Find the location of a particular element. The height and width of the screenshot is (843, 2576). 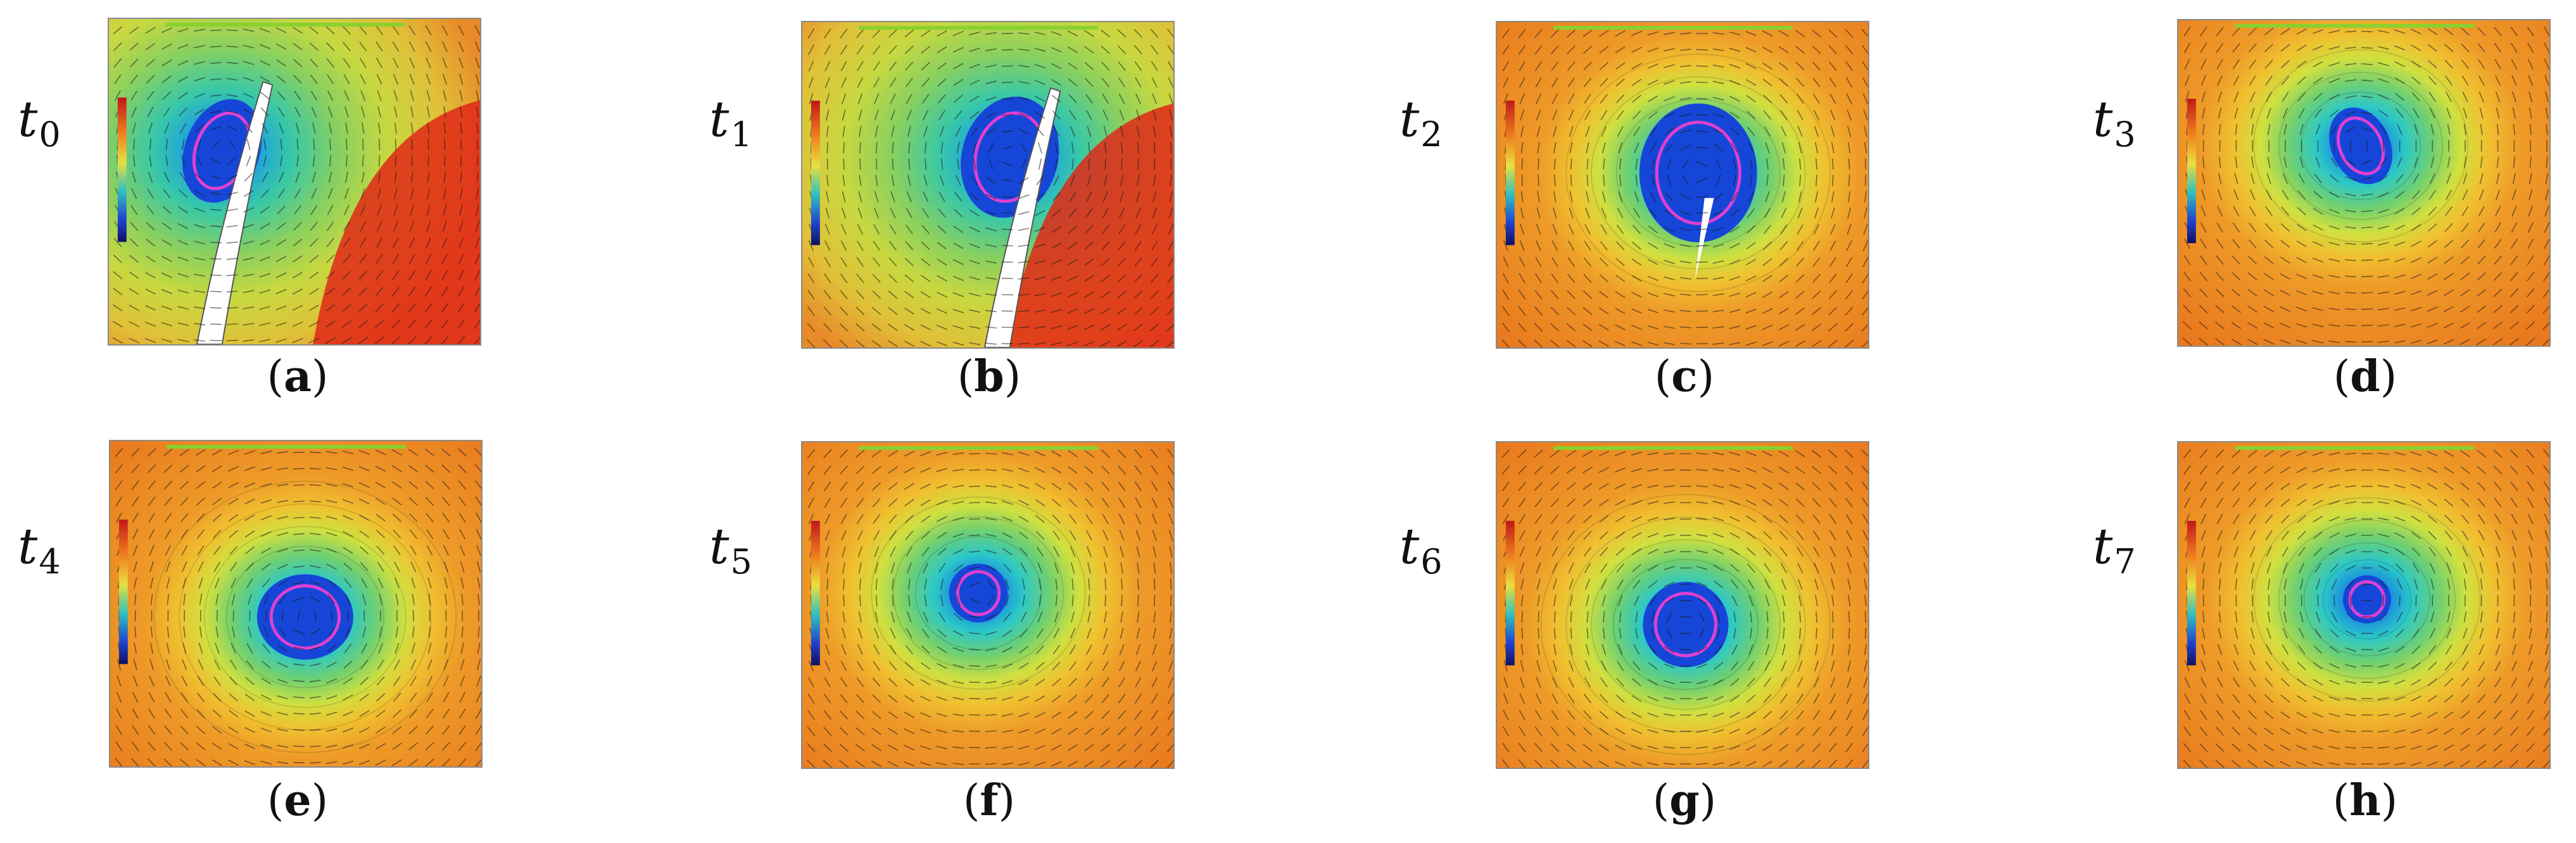

caption-g: (g) is located at coordinates (1684, 800).